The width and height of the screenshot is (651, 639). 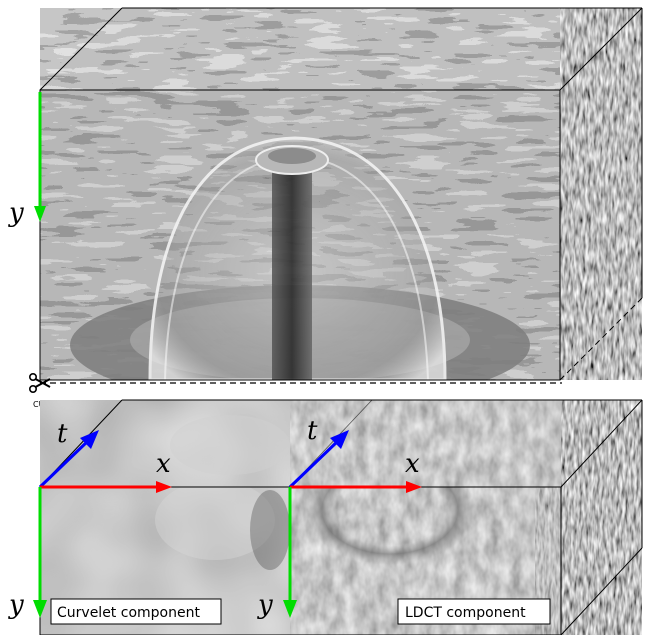 What do you see at coordinates (601, 517) in the screenshot?
I see `bottom-right-face` at bounding box center [601, 517].